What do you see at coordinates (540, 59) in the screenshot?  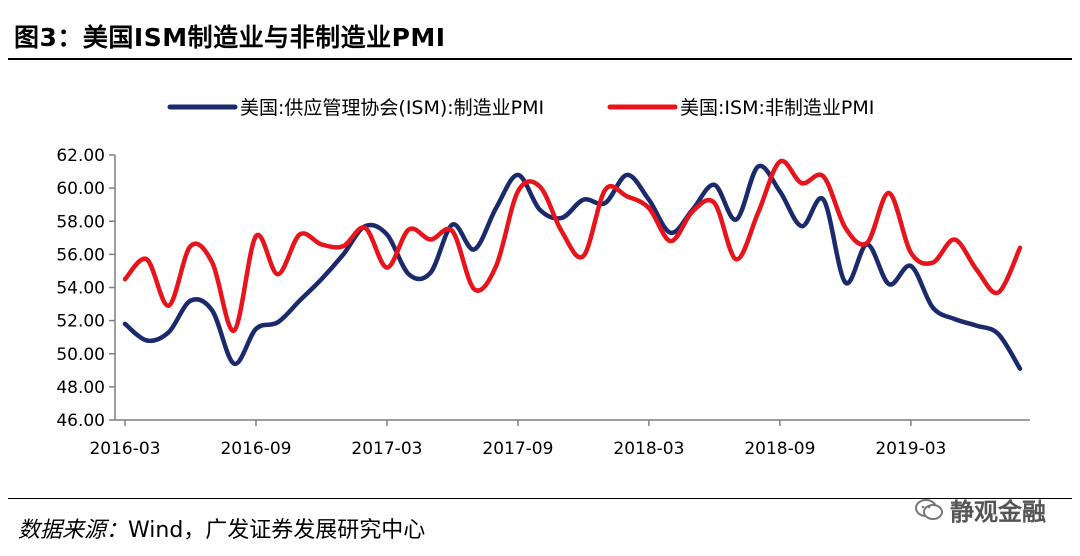 I see `title-rule` at bounding box center [540, 59].